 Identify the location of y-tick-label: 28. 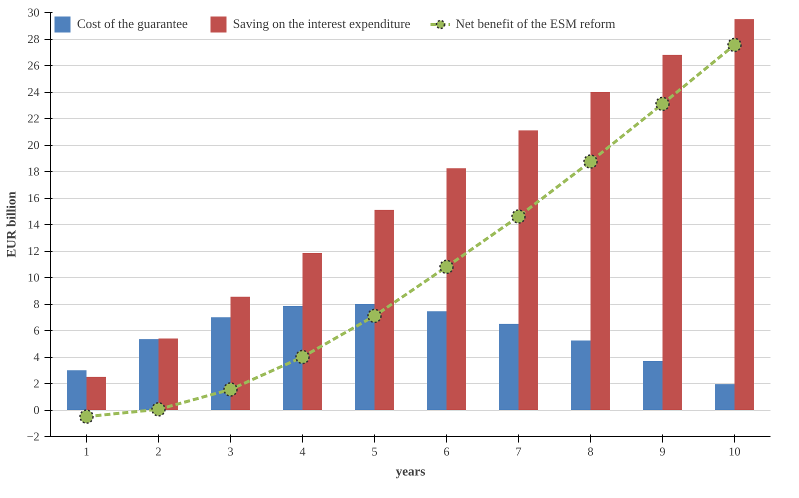
(34, 39).